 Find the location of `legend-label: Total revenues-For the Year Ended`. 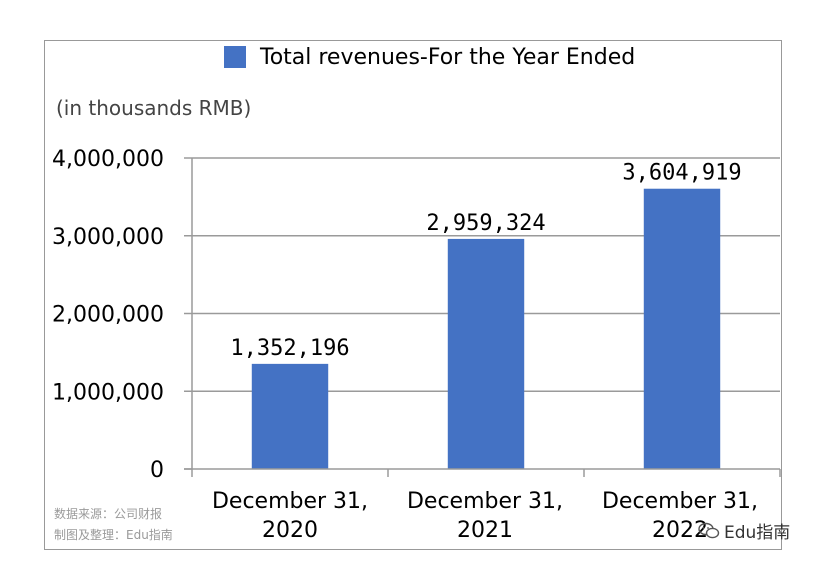

legend-label: Total revenues-For the Year Ended is located at coordinates (448, 57).